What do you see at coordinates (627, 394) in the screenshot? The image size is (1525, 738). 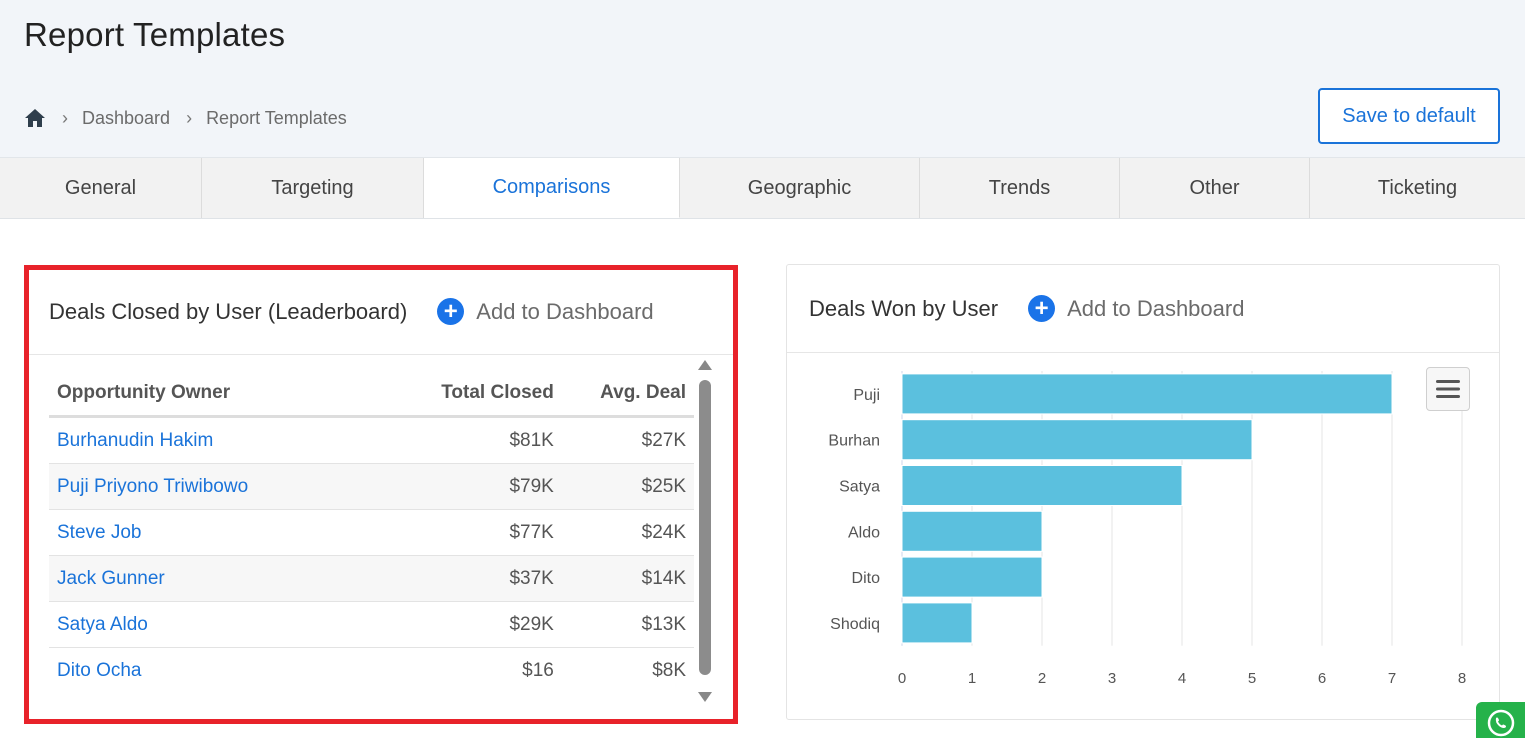 I see `column-header-avg-deal: Avg. Deal` at bounding box center [627, 394].